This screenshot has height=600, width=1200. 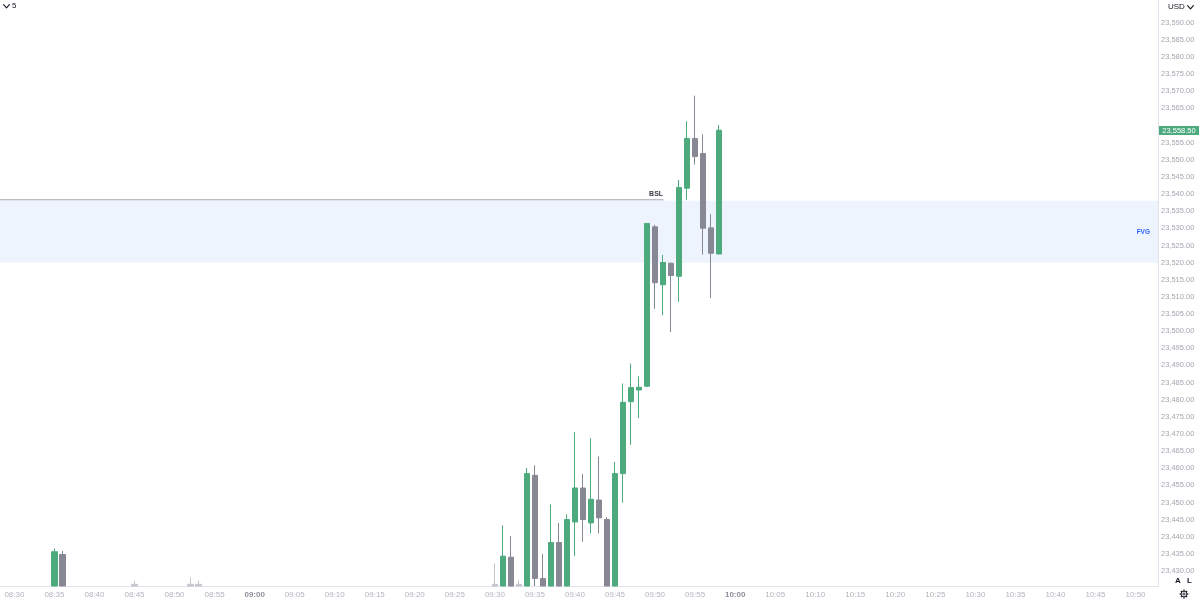 What do you see at coordinates (615, 594) in the screenshot?
I see `x-tick-label: 09:45` at bounding box center [615, 594].